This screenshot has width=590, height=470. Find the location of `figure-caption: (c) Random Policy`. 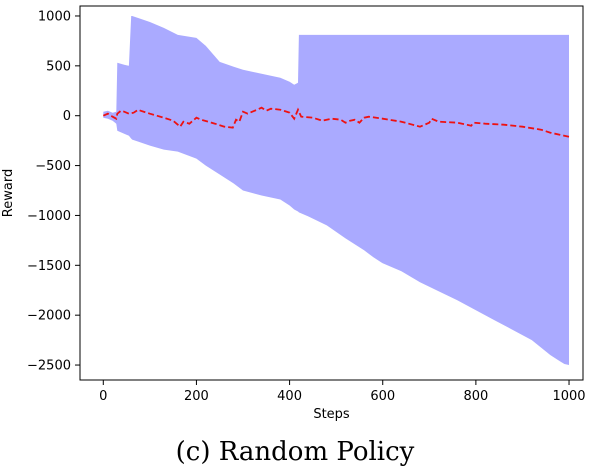

figure-caption: (c) Random Policy is located at coordinates (295, 452).